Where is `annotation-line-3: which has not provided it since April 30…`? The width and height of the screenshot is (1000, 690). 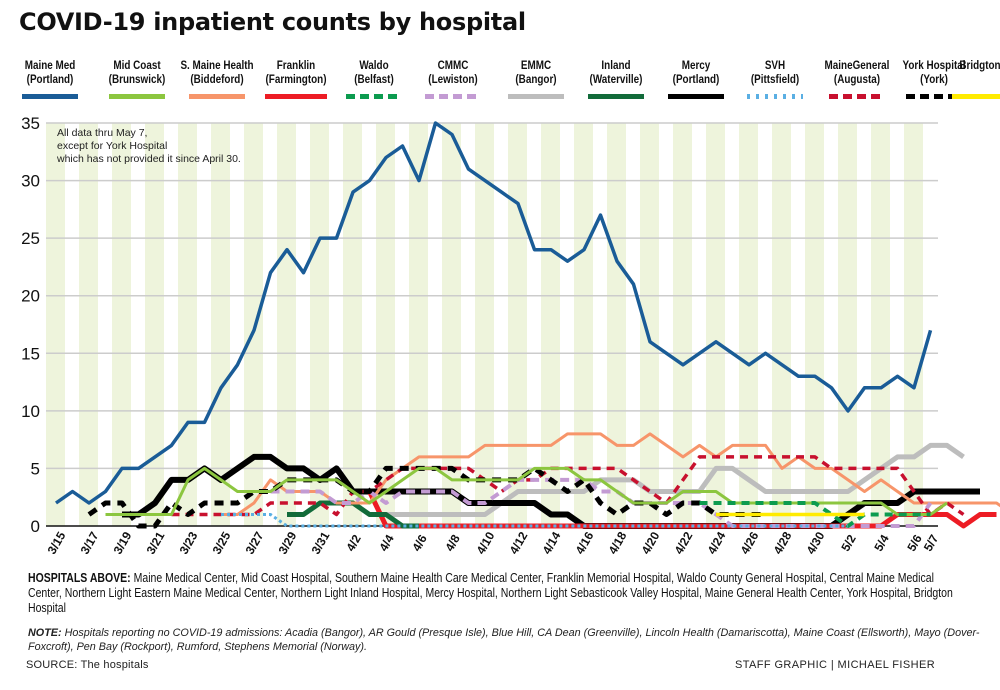 annotation-line-3: which has not provided it since April 30… is located at coordinates (148, 159).